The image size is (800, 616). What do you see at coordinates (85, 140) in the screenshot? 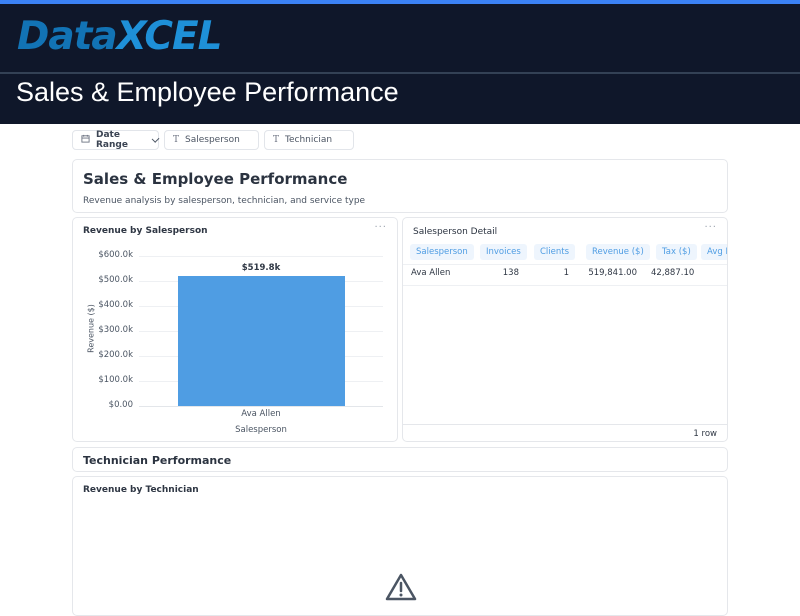
I see `calendar-icon` at bounding box center [85, 140].